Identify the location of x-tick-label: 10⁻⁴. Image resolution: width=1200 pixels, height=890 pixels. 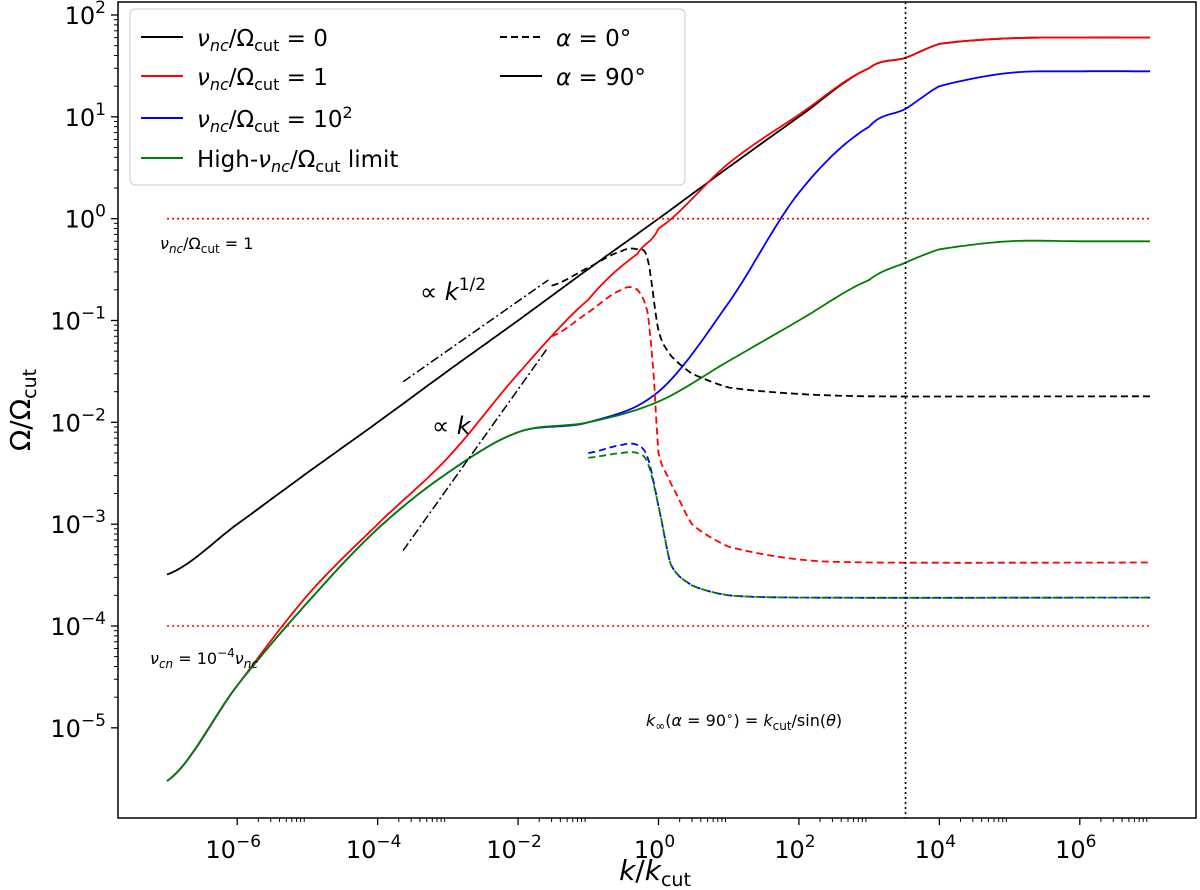
(374, 848).